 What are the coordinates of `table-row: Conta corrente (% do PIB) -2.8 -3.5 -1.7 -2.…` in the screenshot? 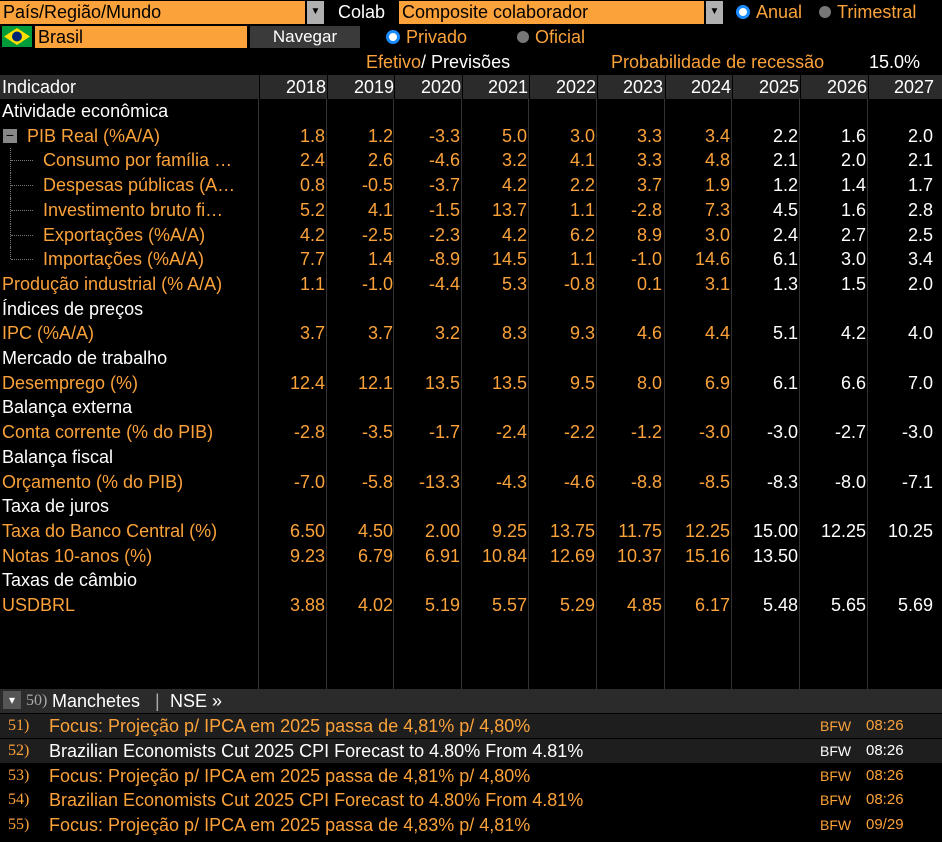 It's located at (471, 432).